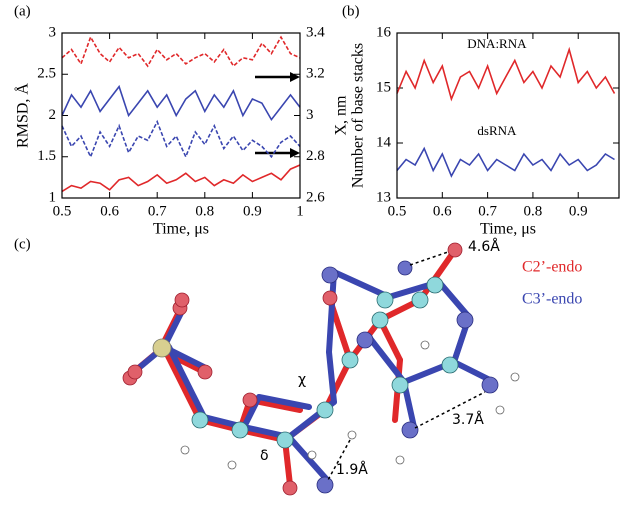 The width and height of the screenshot is (631, 515). Describe the element at coordinates (53, 115) in the screenshot. I see `y-tick-label: 2` at that location.